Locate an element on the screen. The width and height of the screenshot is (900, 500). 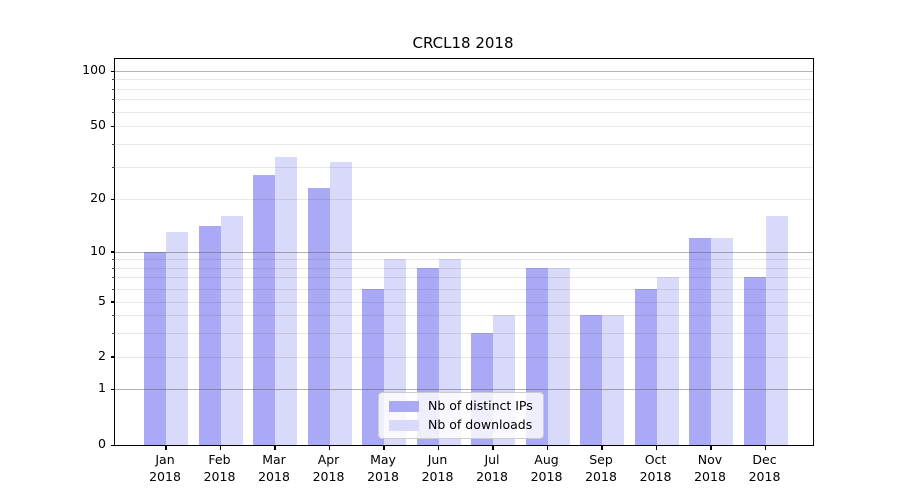
x-tick-label: Mar 2018 is located at coordinates (274, 468).